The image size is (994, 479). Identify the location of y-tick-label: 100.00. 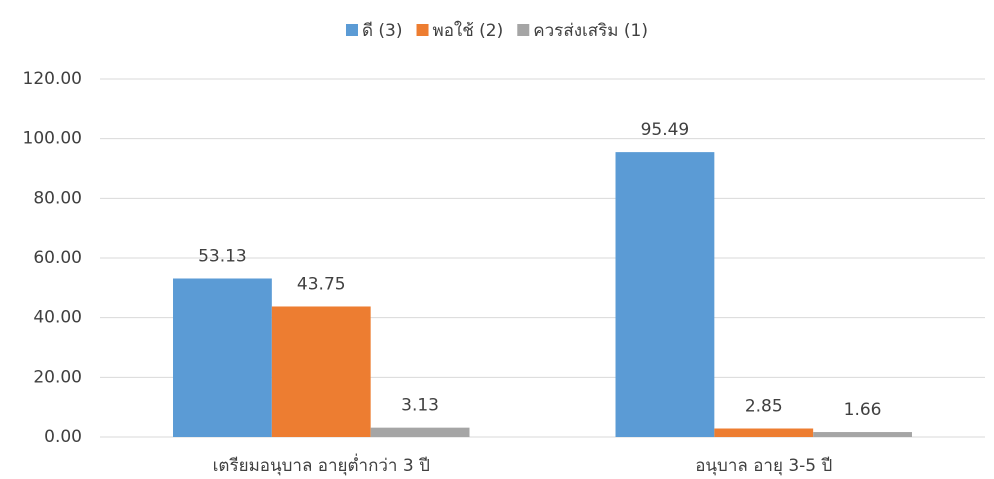
(52, 139).